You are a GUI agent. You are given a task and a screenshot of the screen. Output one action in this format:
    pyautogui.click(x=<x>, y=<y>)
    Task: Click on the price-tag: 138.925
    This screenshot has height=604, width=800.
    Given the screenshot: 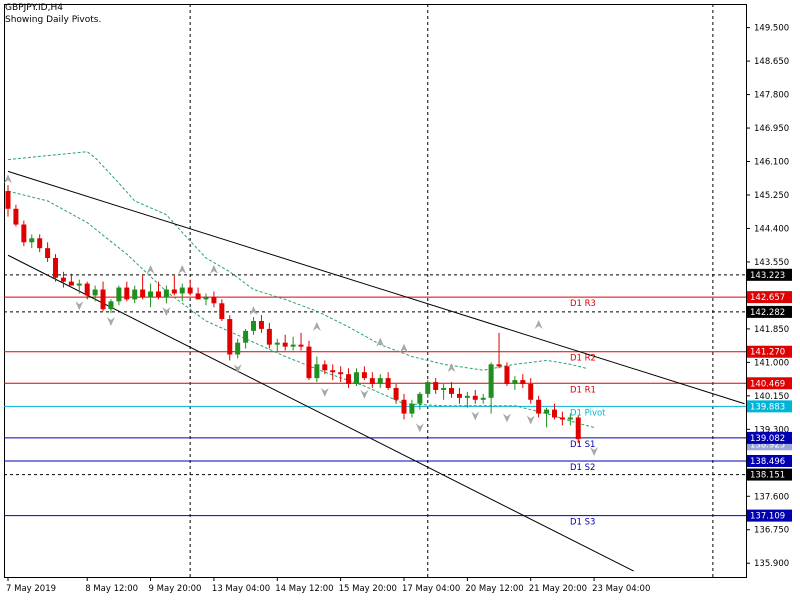 What is the action you would take?
    pyautogui.click(x=767, y=445)
    